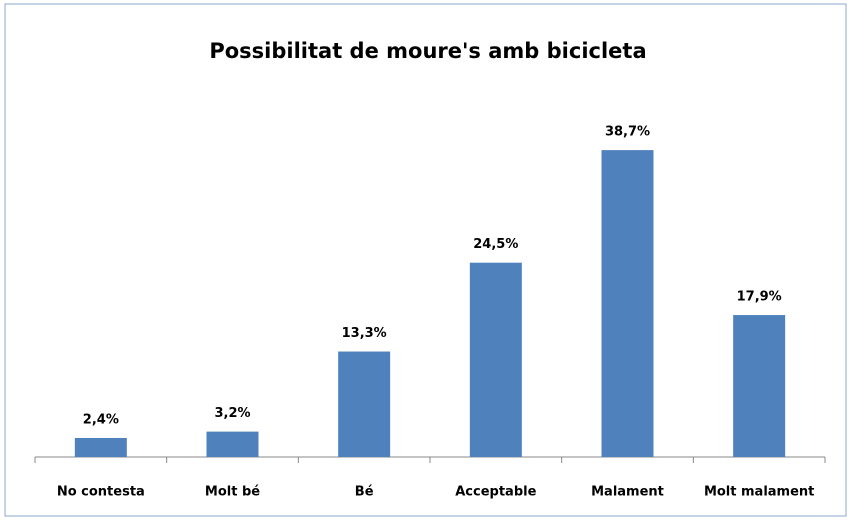  Describe the element at coordinates (364, 492) in the screenshot. I see `x-tick-label: Bé` at that location.